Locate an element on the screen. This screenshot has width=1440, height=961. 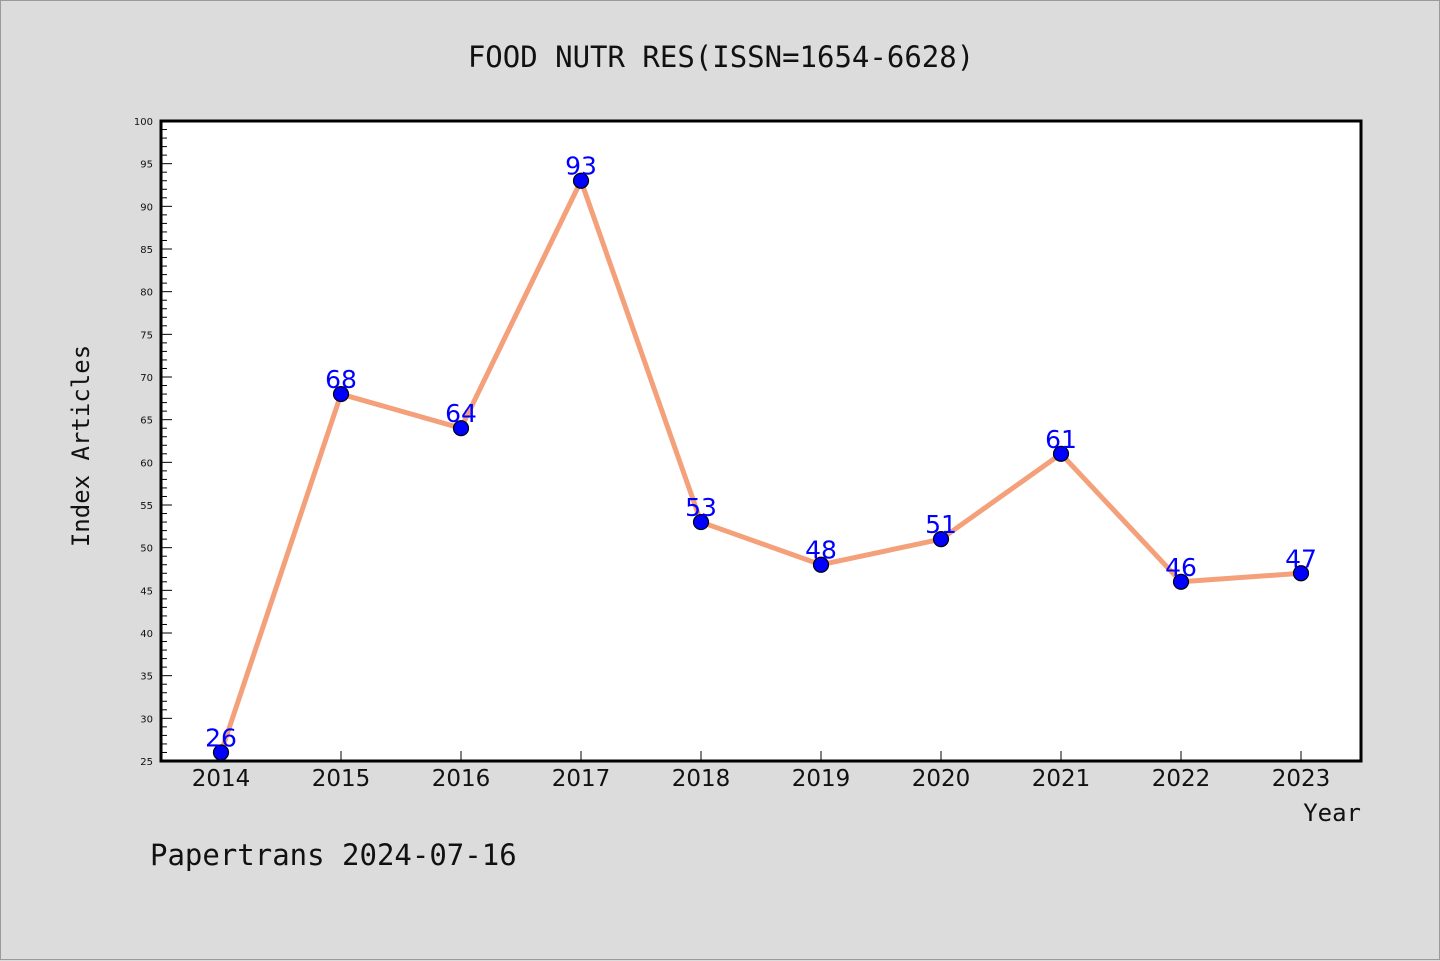
data-label-2021: 61 is located at coordinates (1061, 439).